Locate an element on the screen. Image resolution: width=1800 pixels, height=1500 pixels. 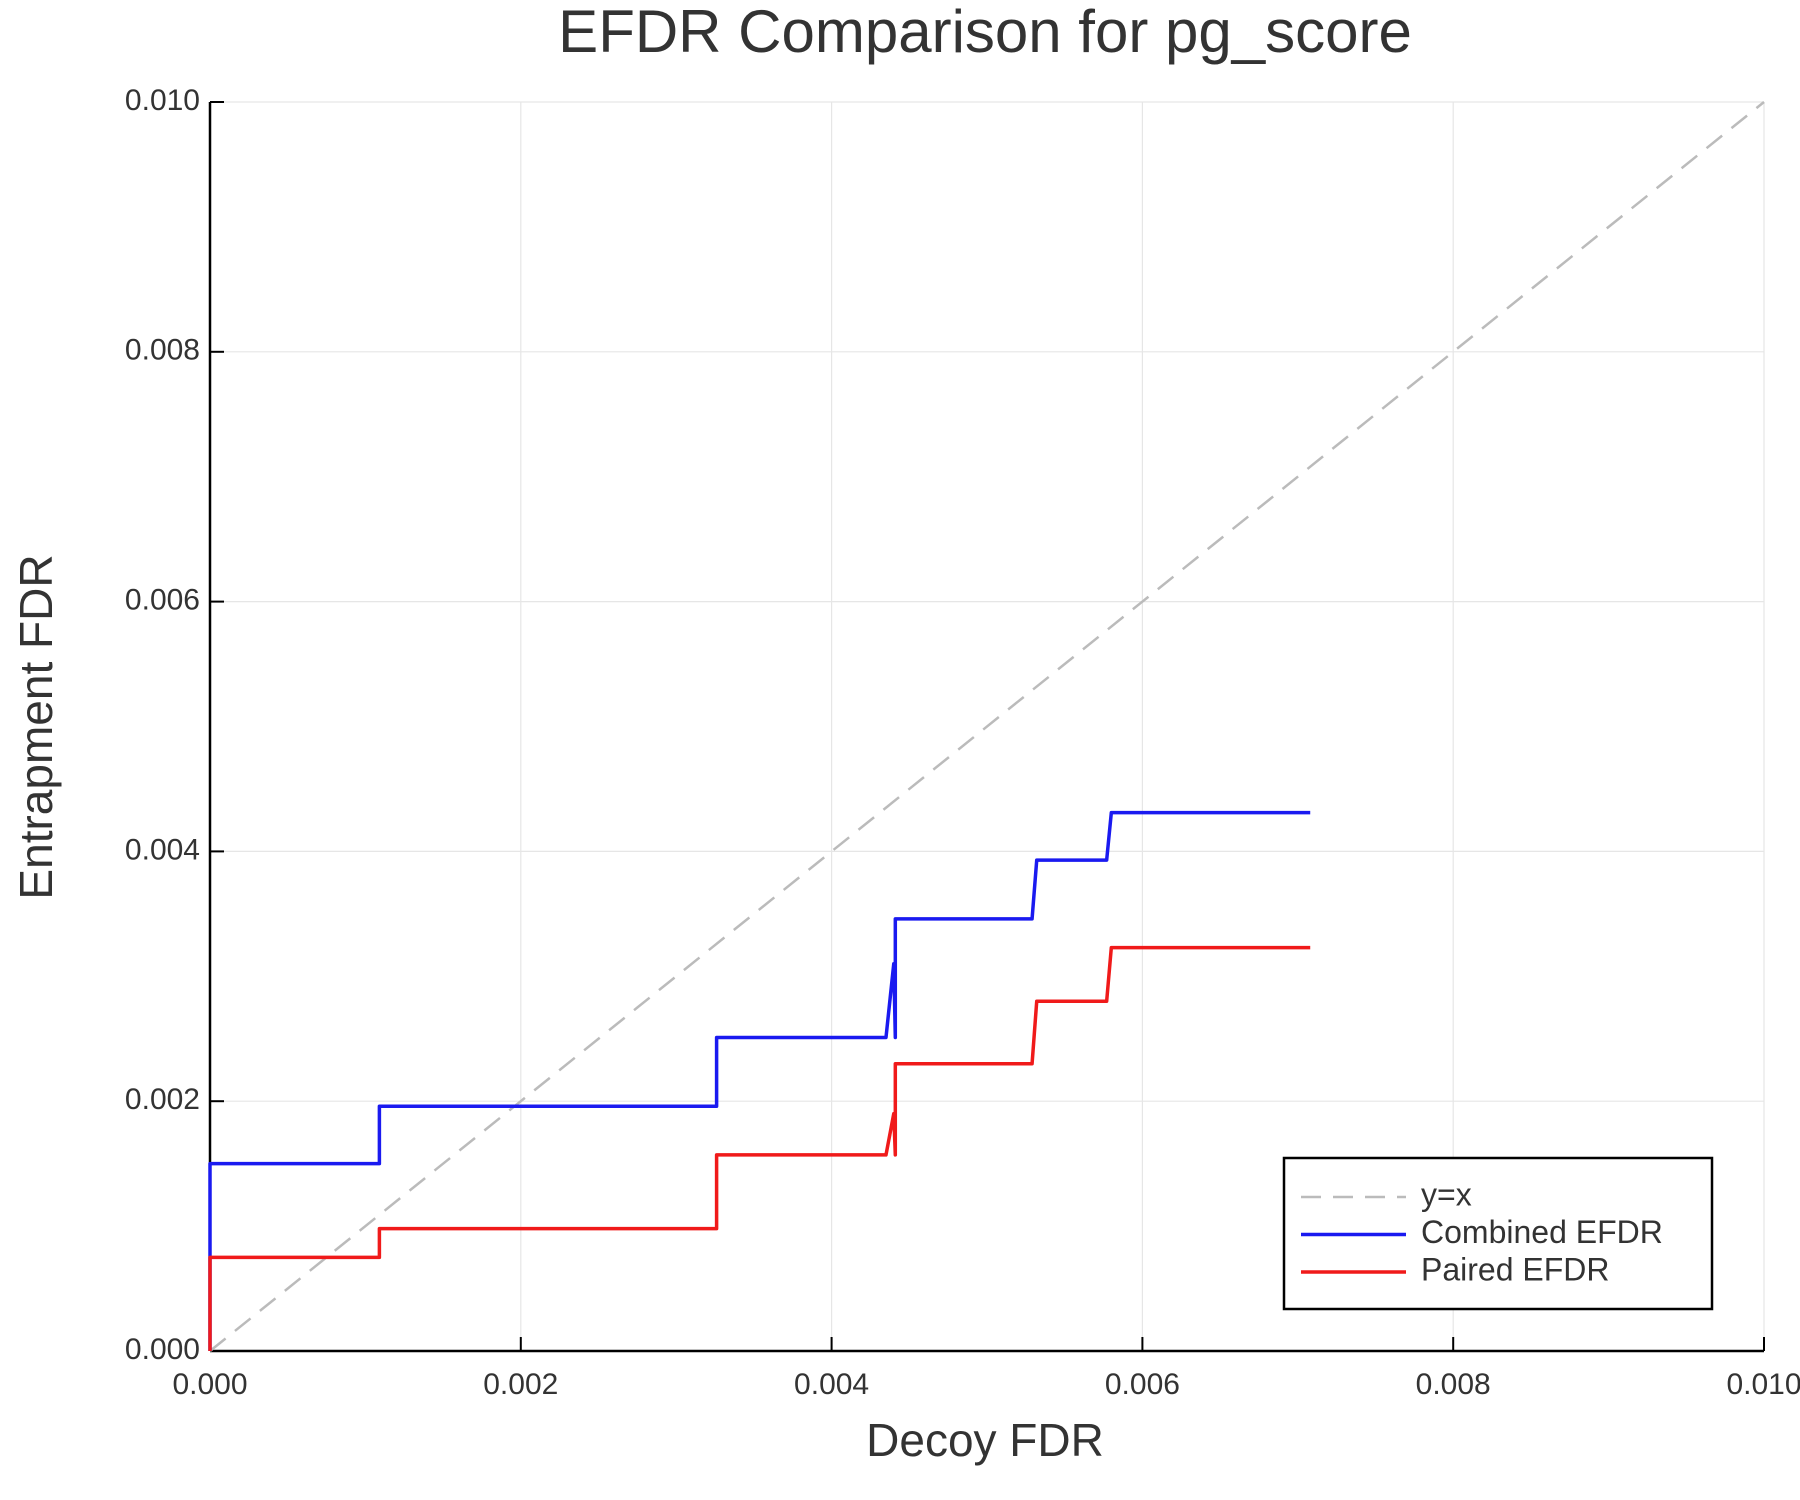
y-tick-label: 0.002 is located at coordinates (162, 1099).